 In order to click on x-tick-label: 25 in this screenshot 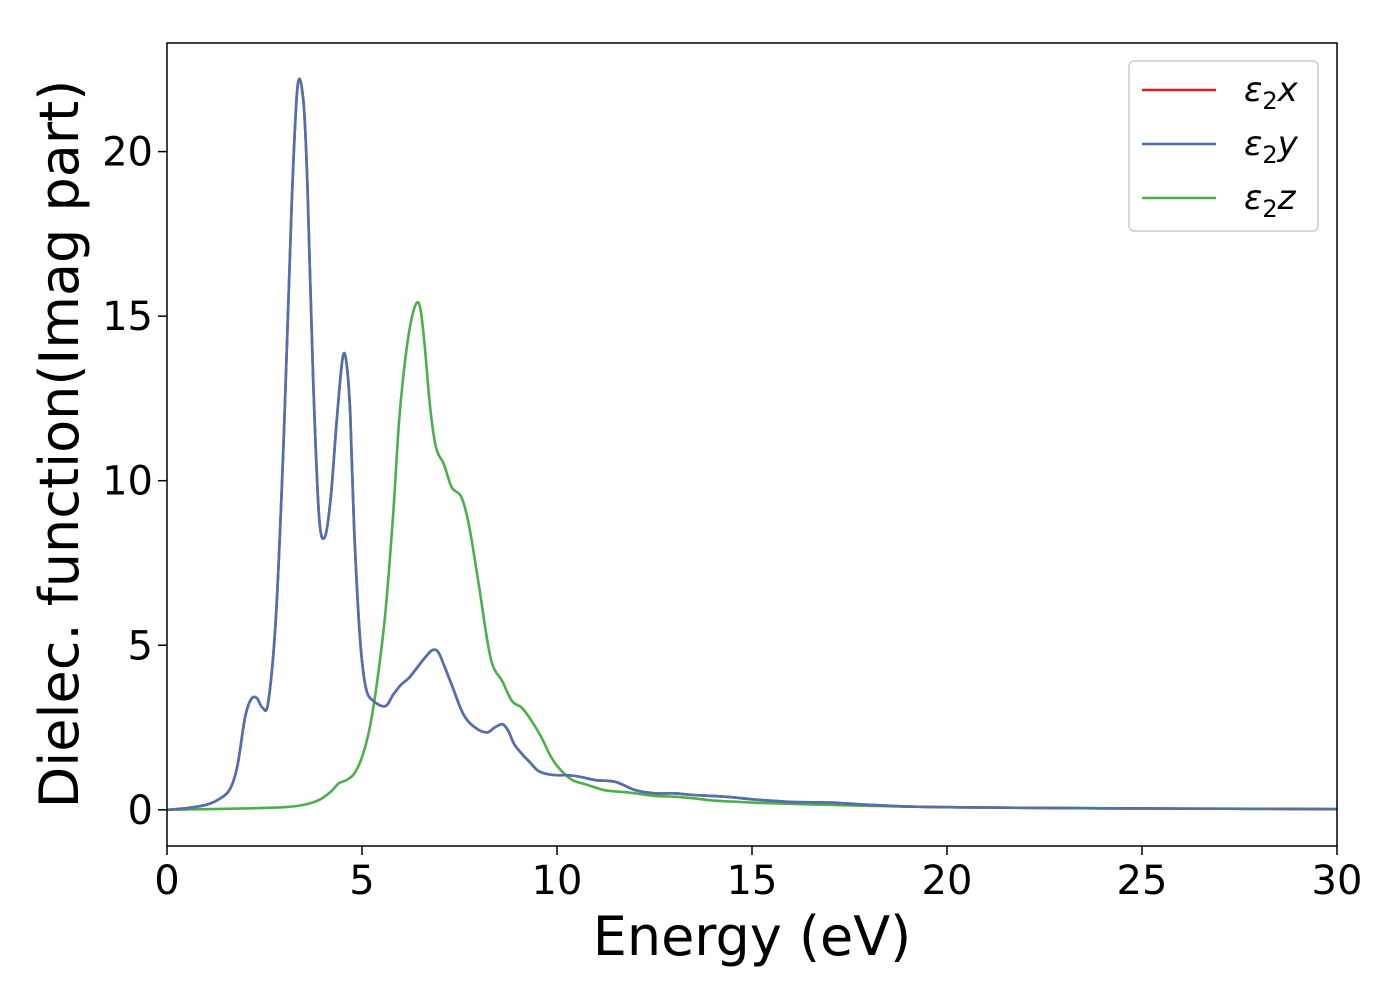, I will do `click(1142, 881)`.